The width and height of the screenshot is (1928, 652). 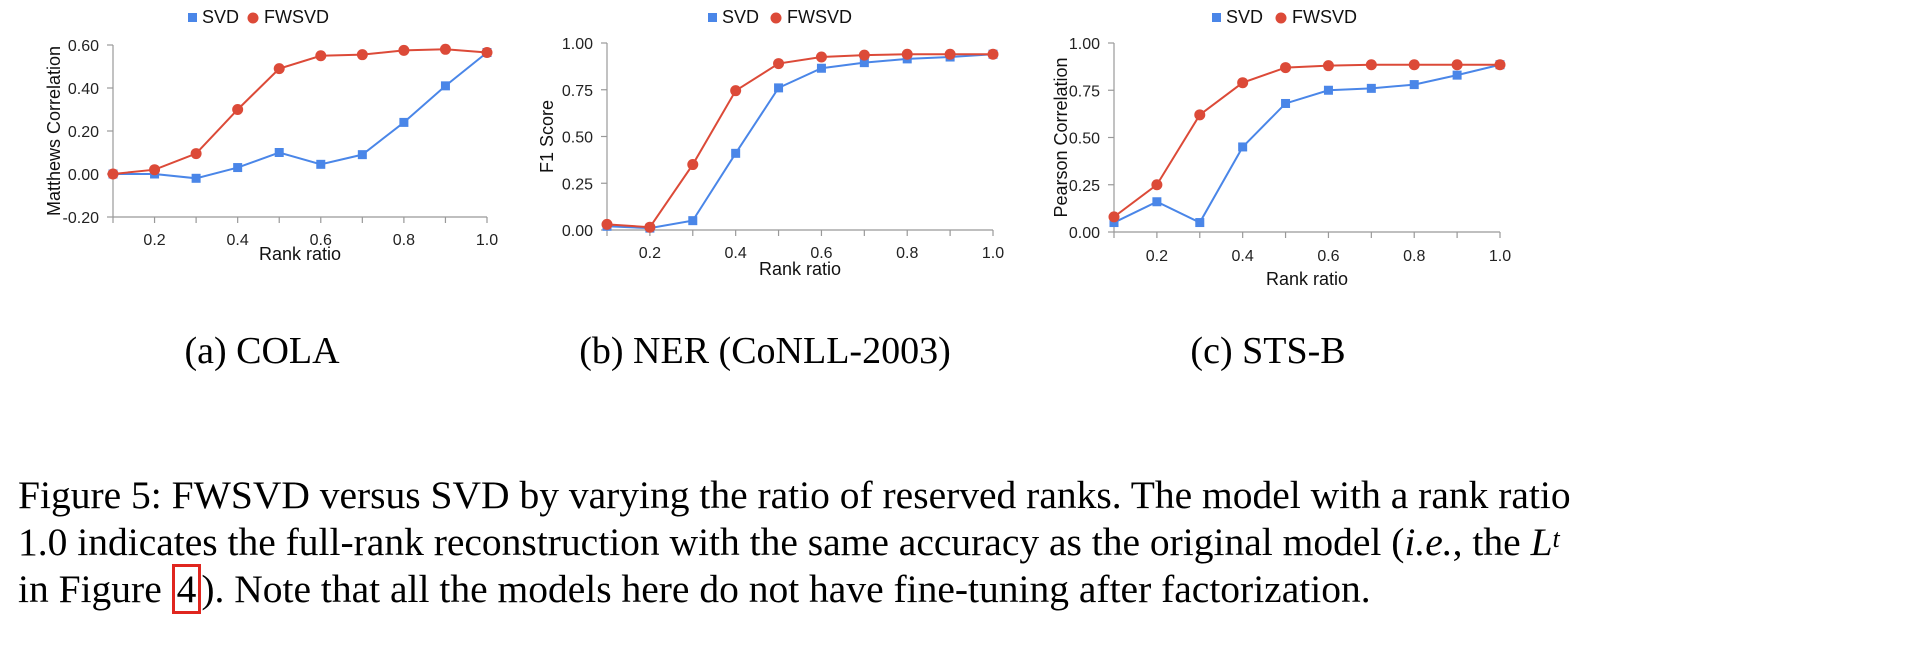 I want to click on figure-4-reference-link: 4, so click(x=187, y=589).